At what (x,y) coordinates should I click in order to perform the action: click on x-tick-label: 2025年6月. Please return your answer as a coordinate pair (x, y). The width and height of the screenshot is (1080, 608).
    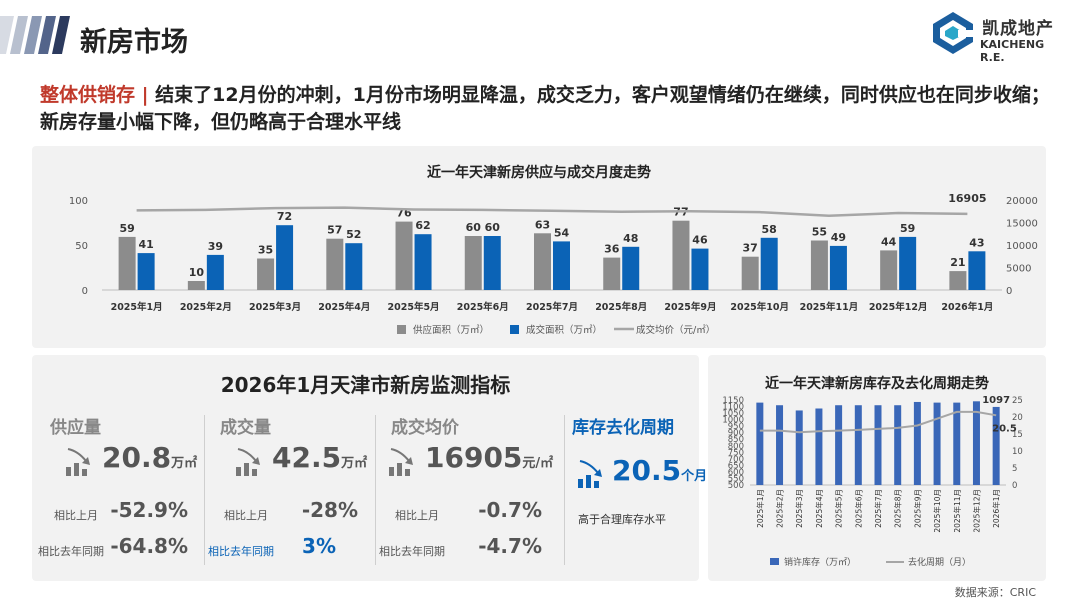
    Looking at the image, I should click on (483, 307).